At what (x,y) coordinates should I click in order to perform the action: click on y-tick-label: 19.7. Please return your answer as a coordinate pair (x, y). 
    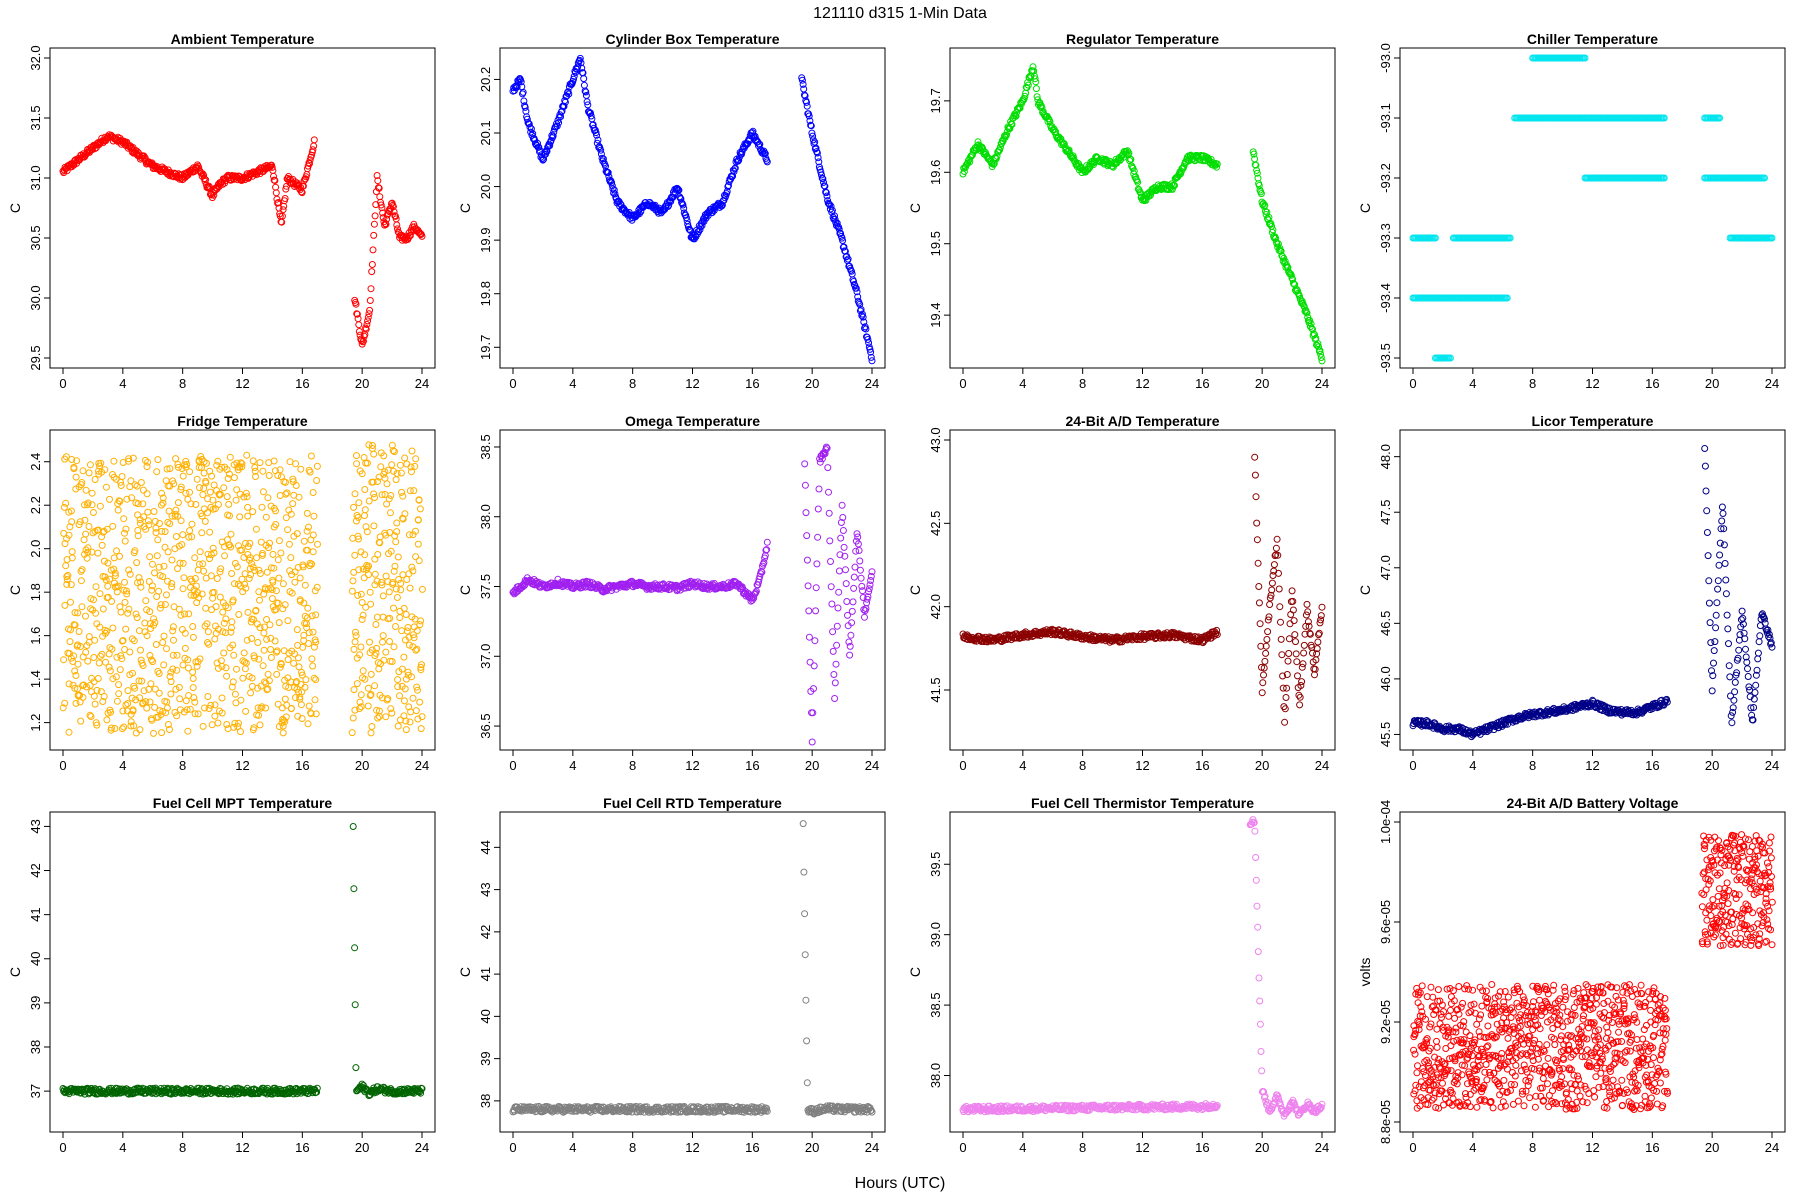
    Looking at the image, I should click on (935, 100).